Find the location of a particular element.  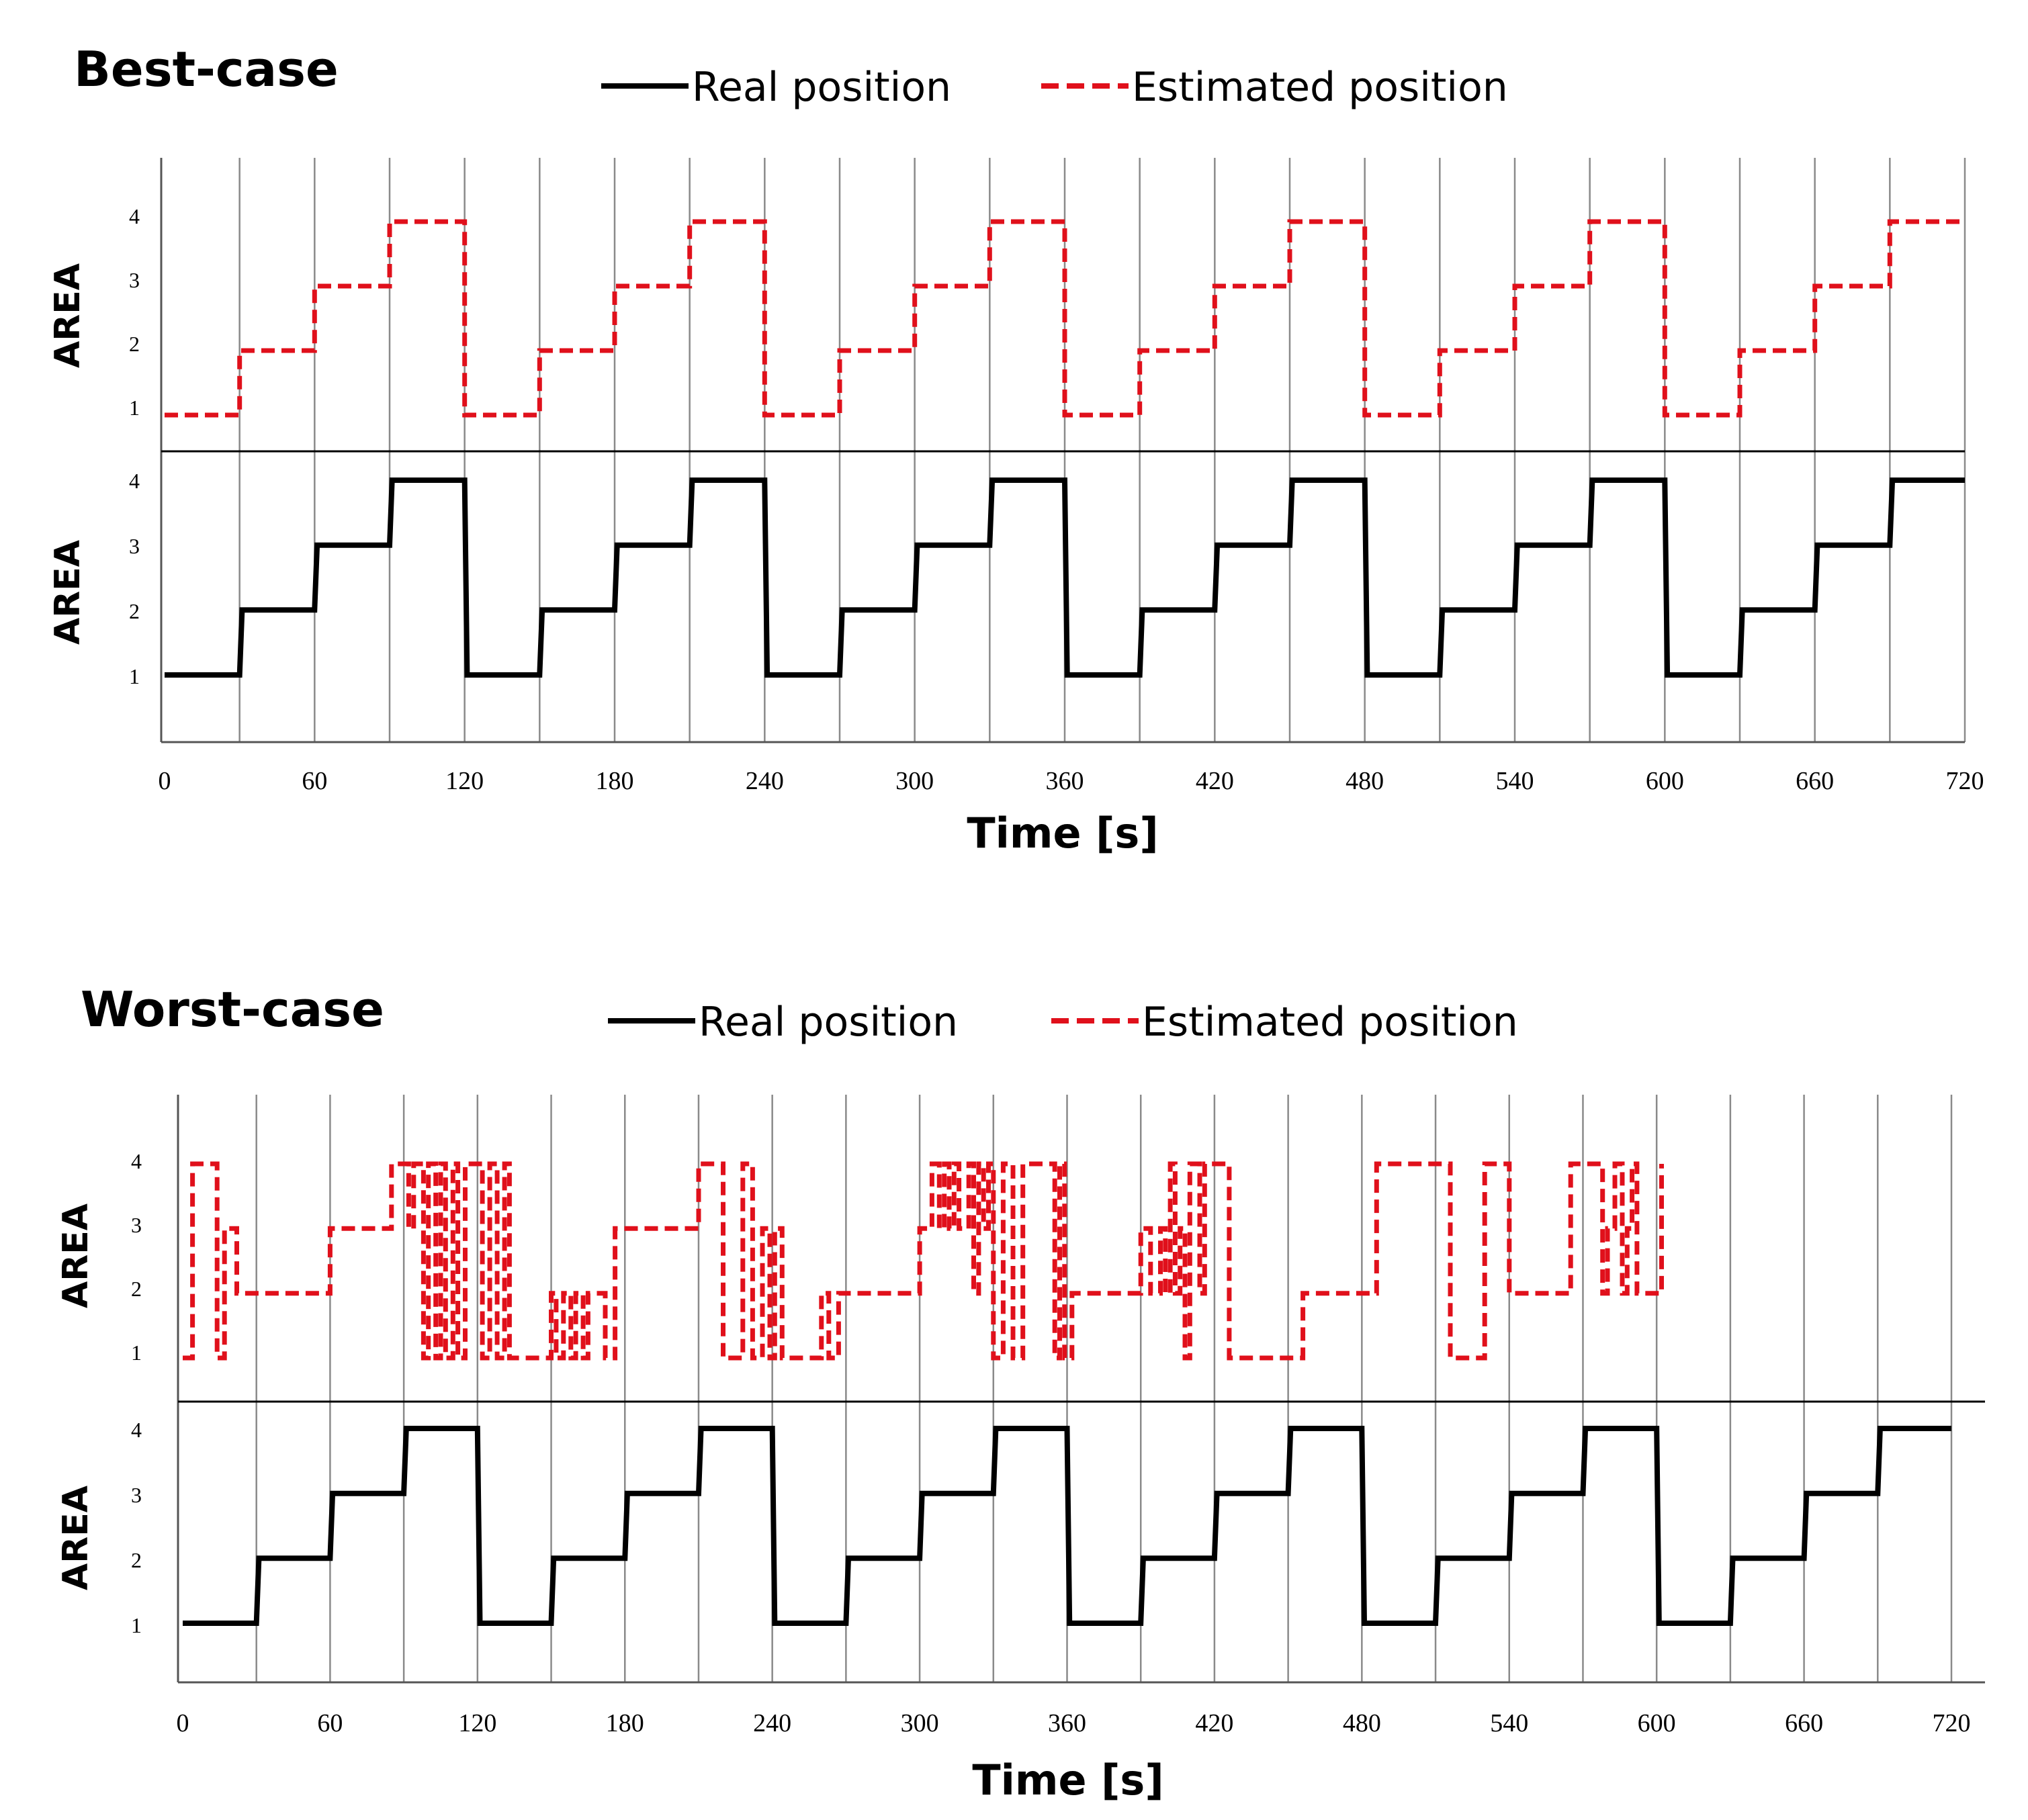

chart-title: Best-case is located at coordinates (206, 69).